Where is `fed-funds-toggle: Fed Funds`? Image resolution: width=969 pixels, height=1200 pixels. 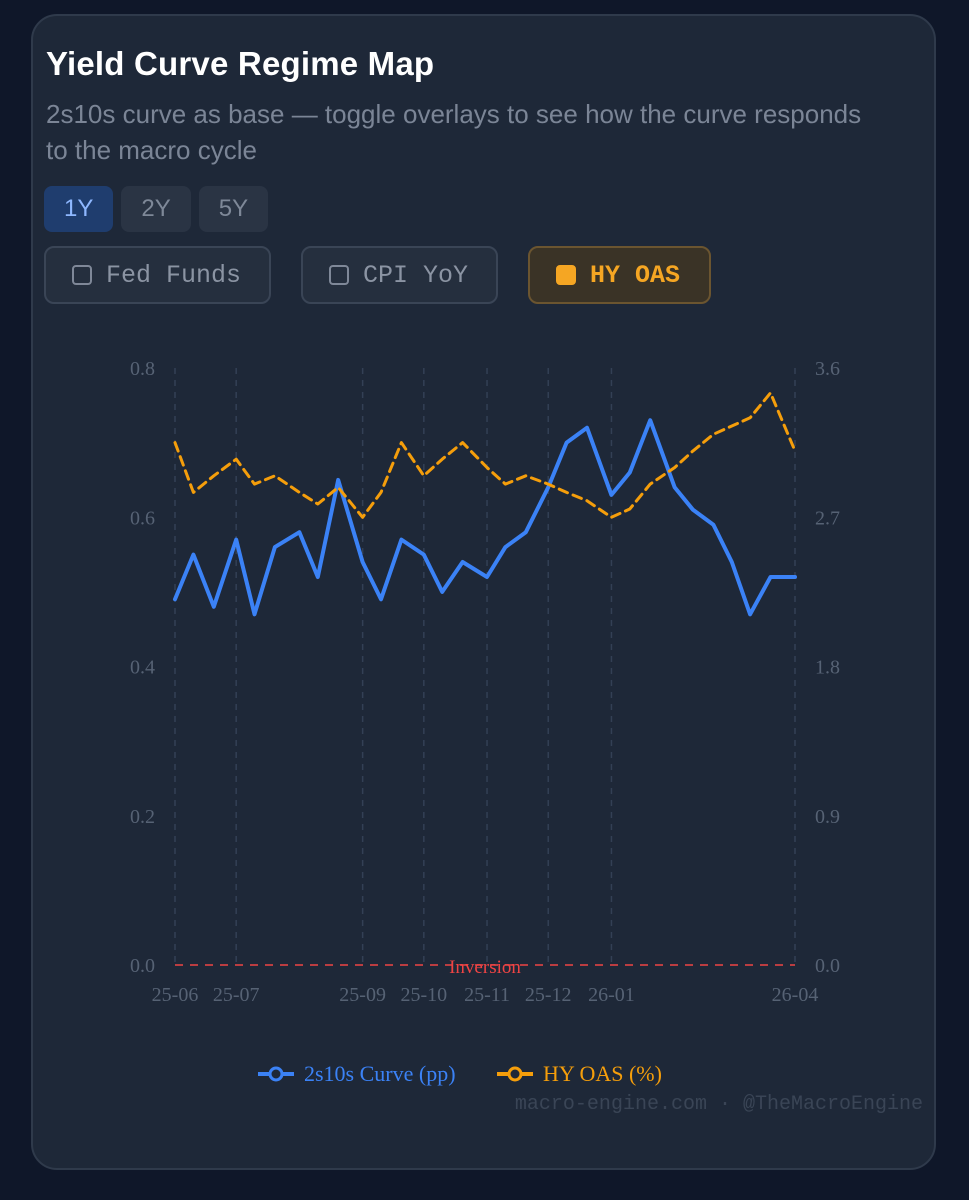 fed-funds-toggle: Fed Funds is located at coordinates (157, 275).